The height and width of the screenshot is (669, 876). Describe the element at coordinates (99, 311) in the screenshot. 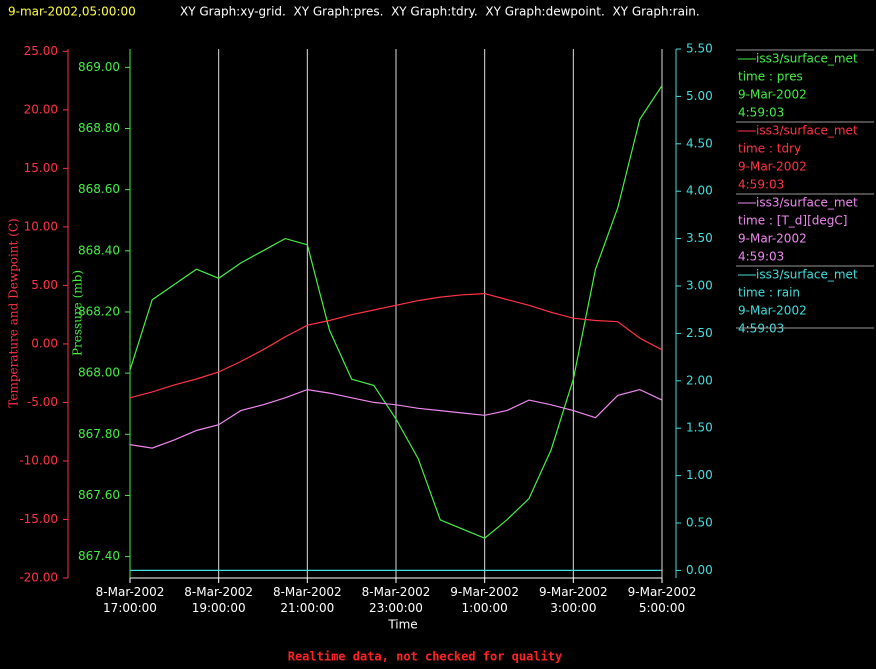

I see `y2-tick-label: 868.20` at that location.